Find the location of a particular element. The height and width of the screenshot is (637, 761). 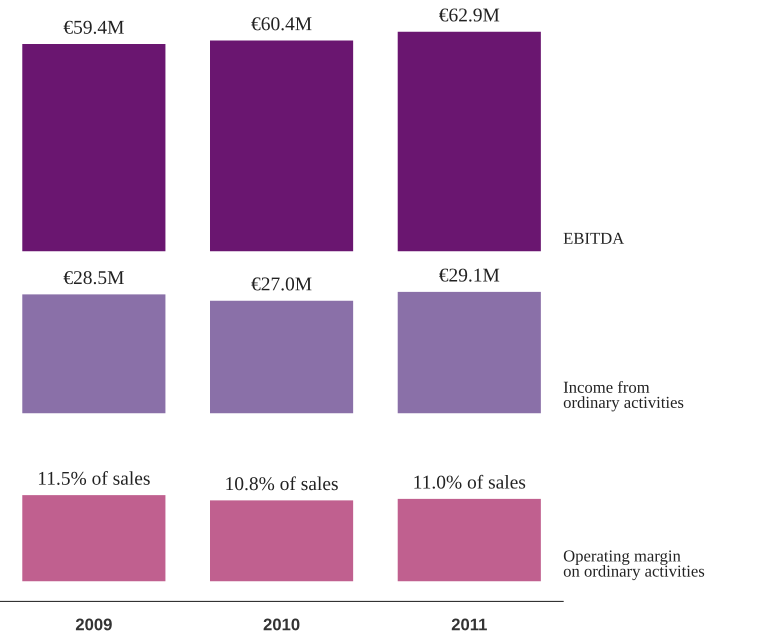

series-label: Operating margin on ordinary activities is located at coordinates (634, 565).